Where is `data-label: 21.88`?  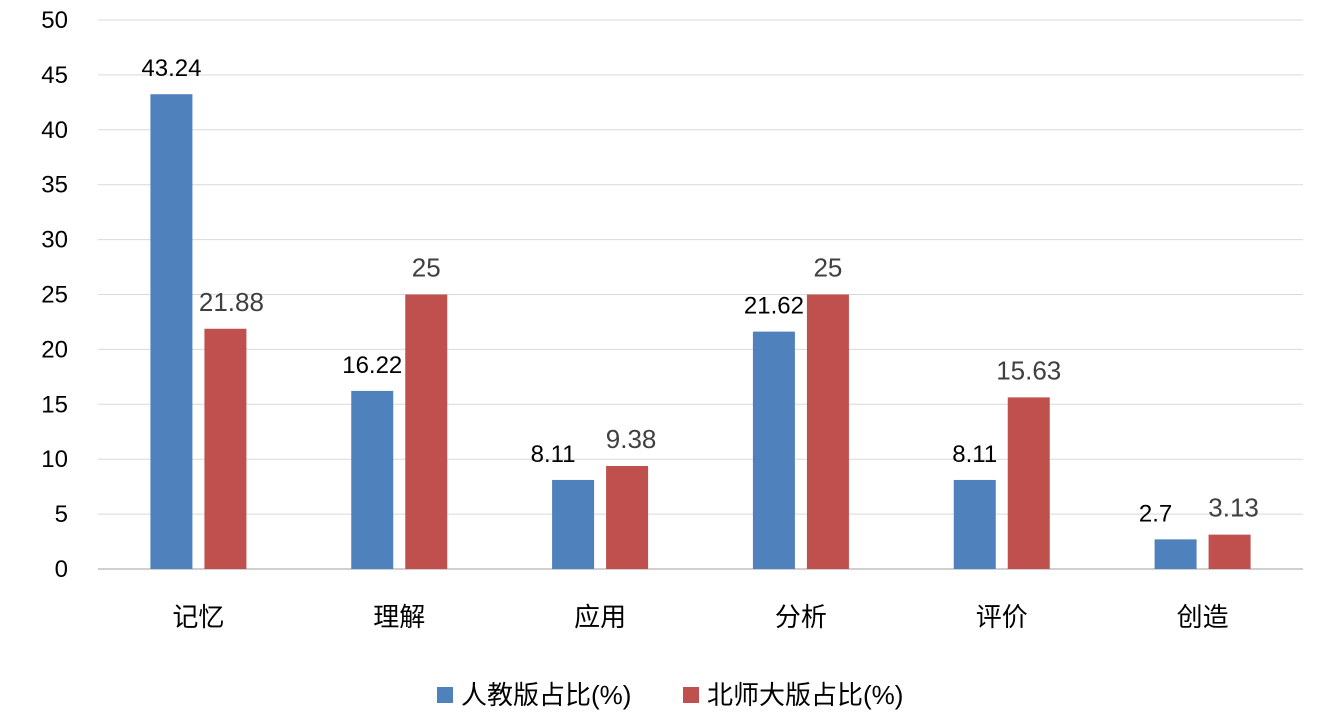 data-label: 21.88 is located at coordinates (231, 302).